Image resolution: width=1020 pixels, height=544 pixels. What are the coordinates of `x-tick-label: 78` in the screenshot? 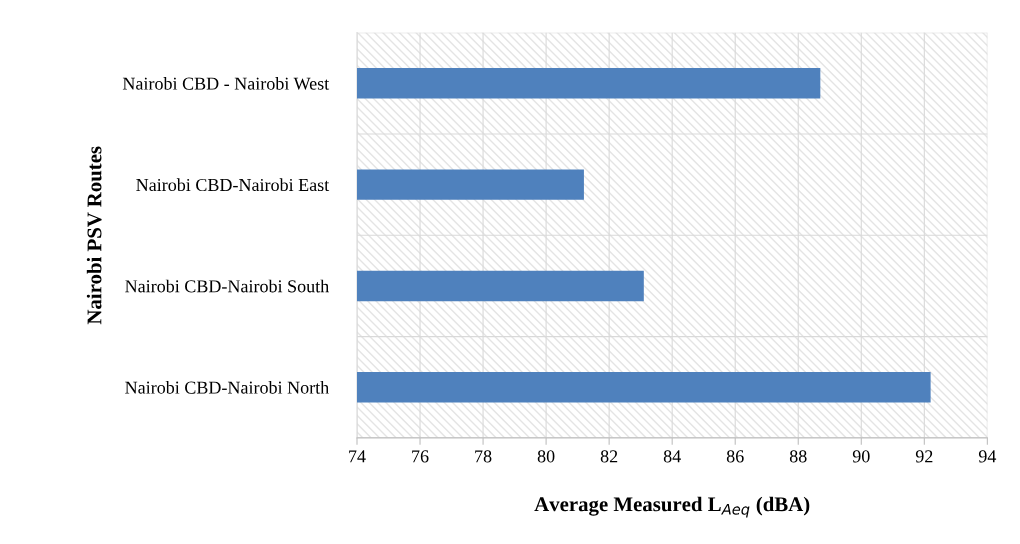 It's located at (483, 456).